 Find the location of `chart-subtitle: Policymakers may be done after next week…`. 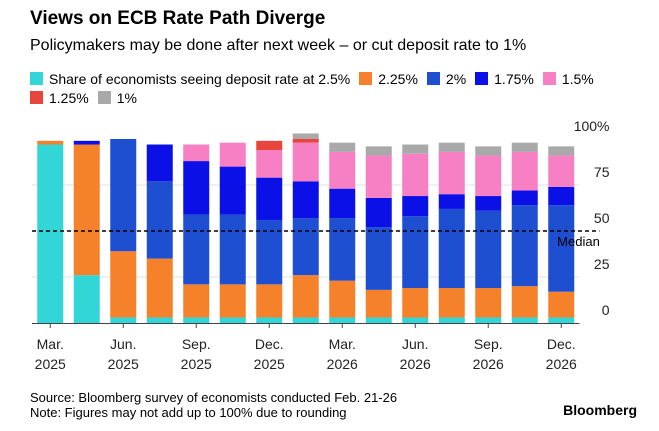

chart-subtitle: Policymakers may be done after next week… is located at coordinates (278, 45).